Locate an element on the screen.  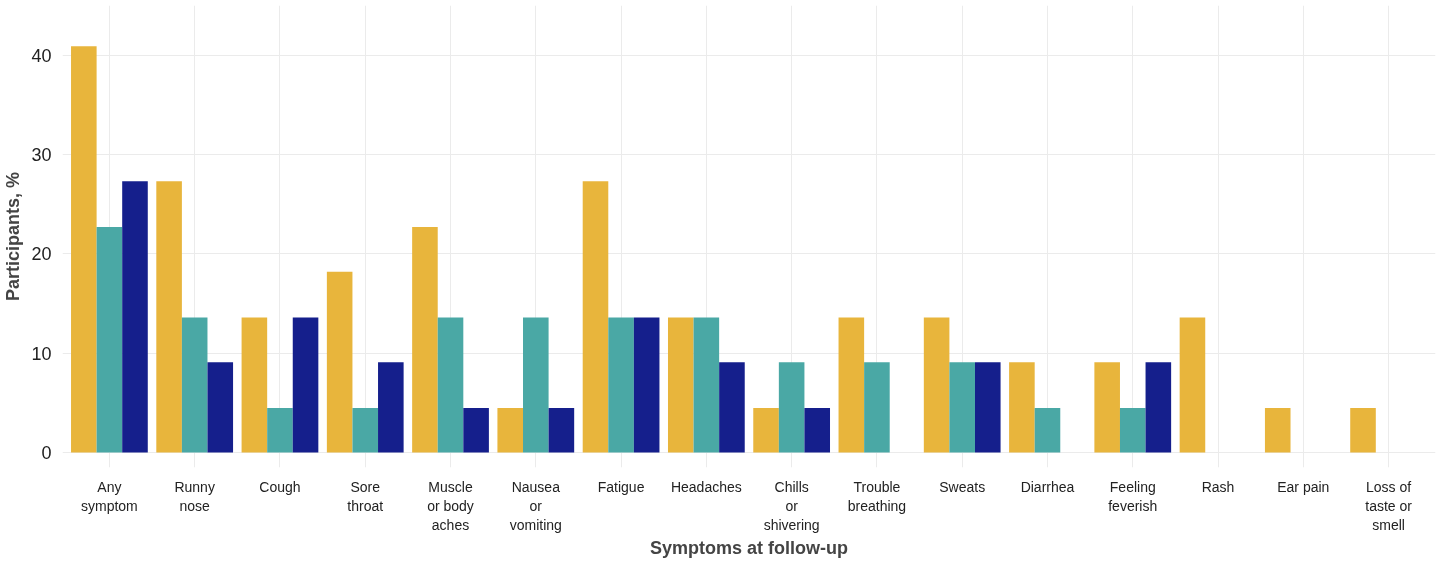
x-axis-title: Symptoms at follow-up is located at coordinates (749, 547).